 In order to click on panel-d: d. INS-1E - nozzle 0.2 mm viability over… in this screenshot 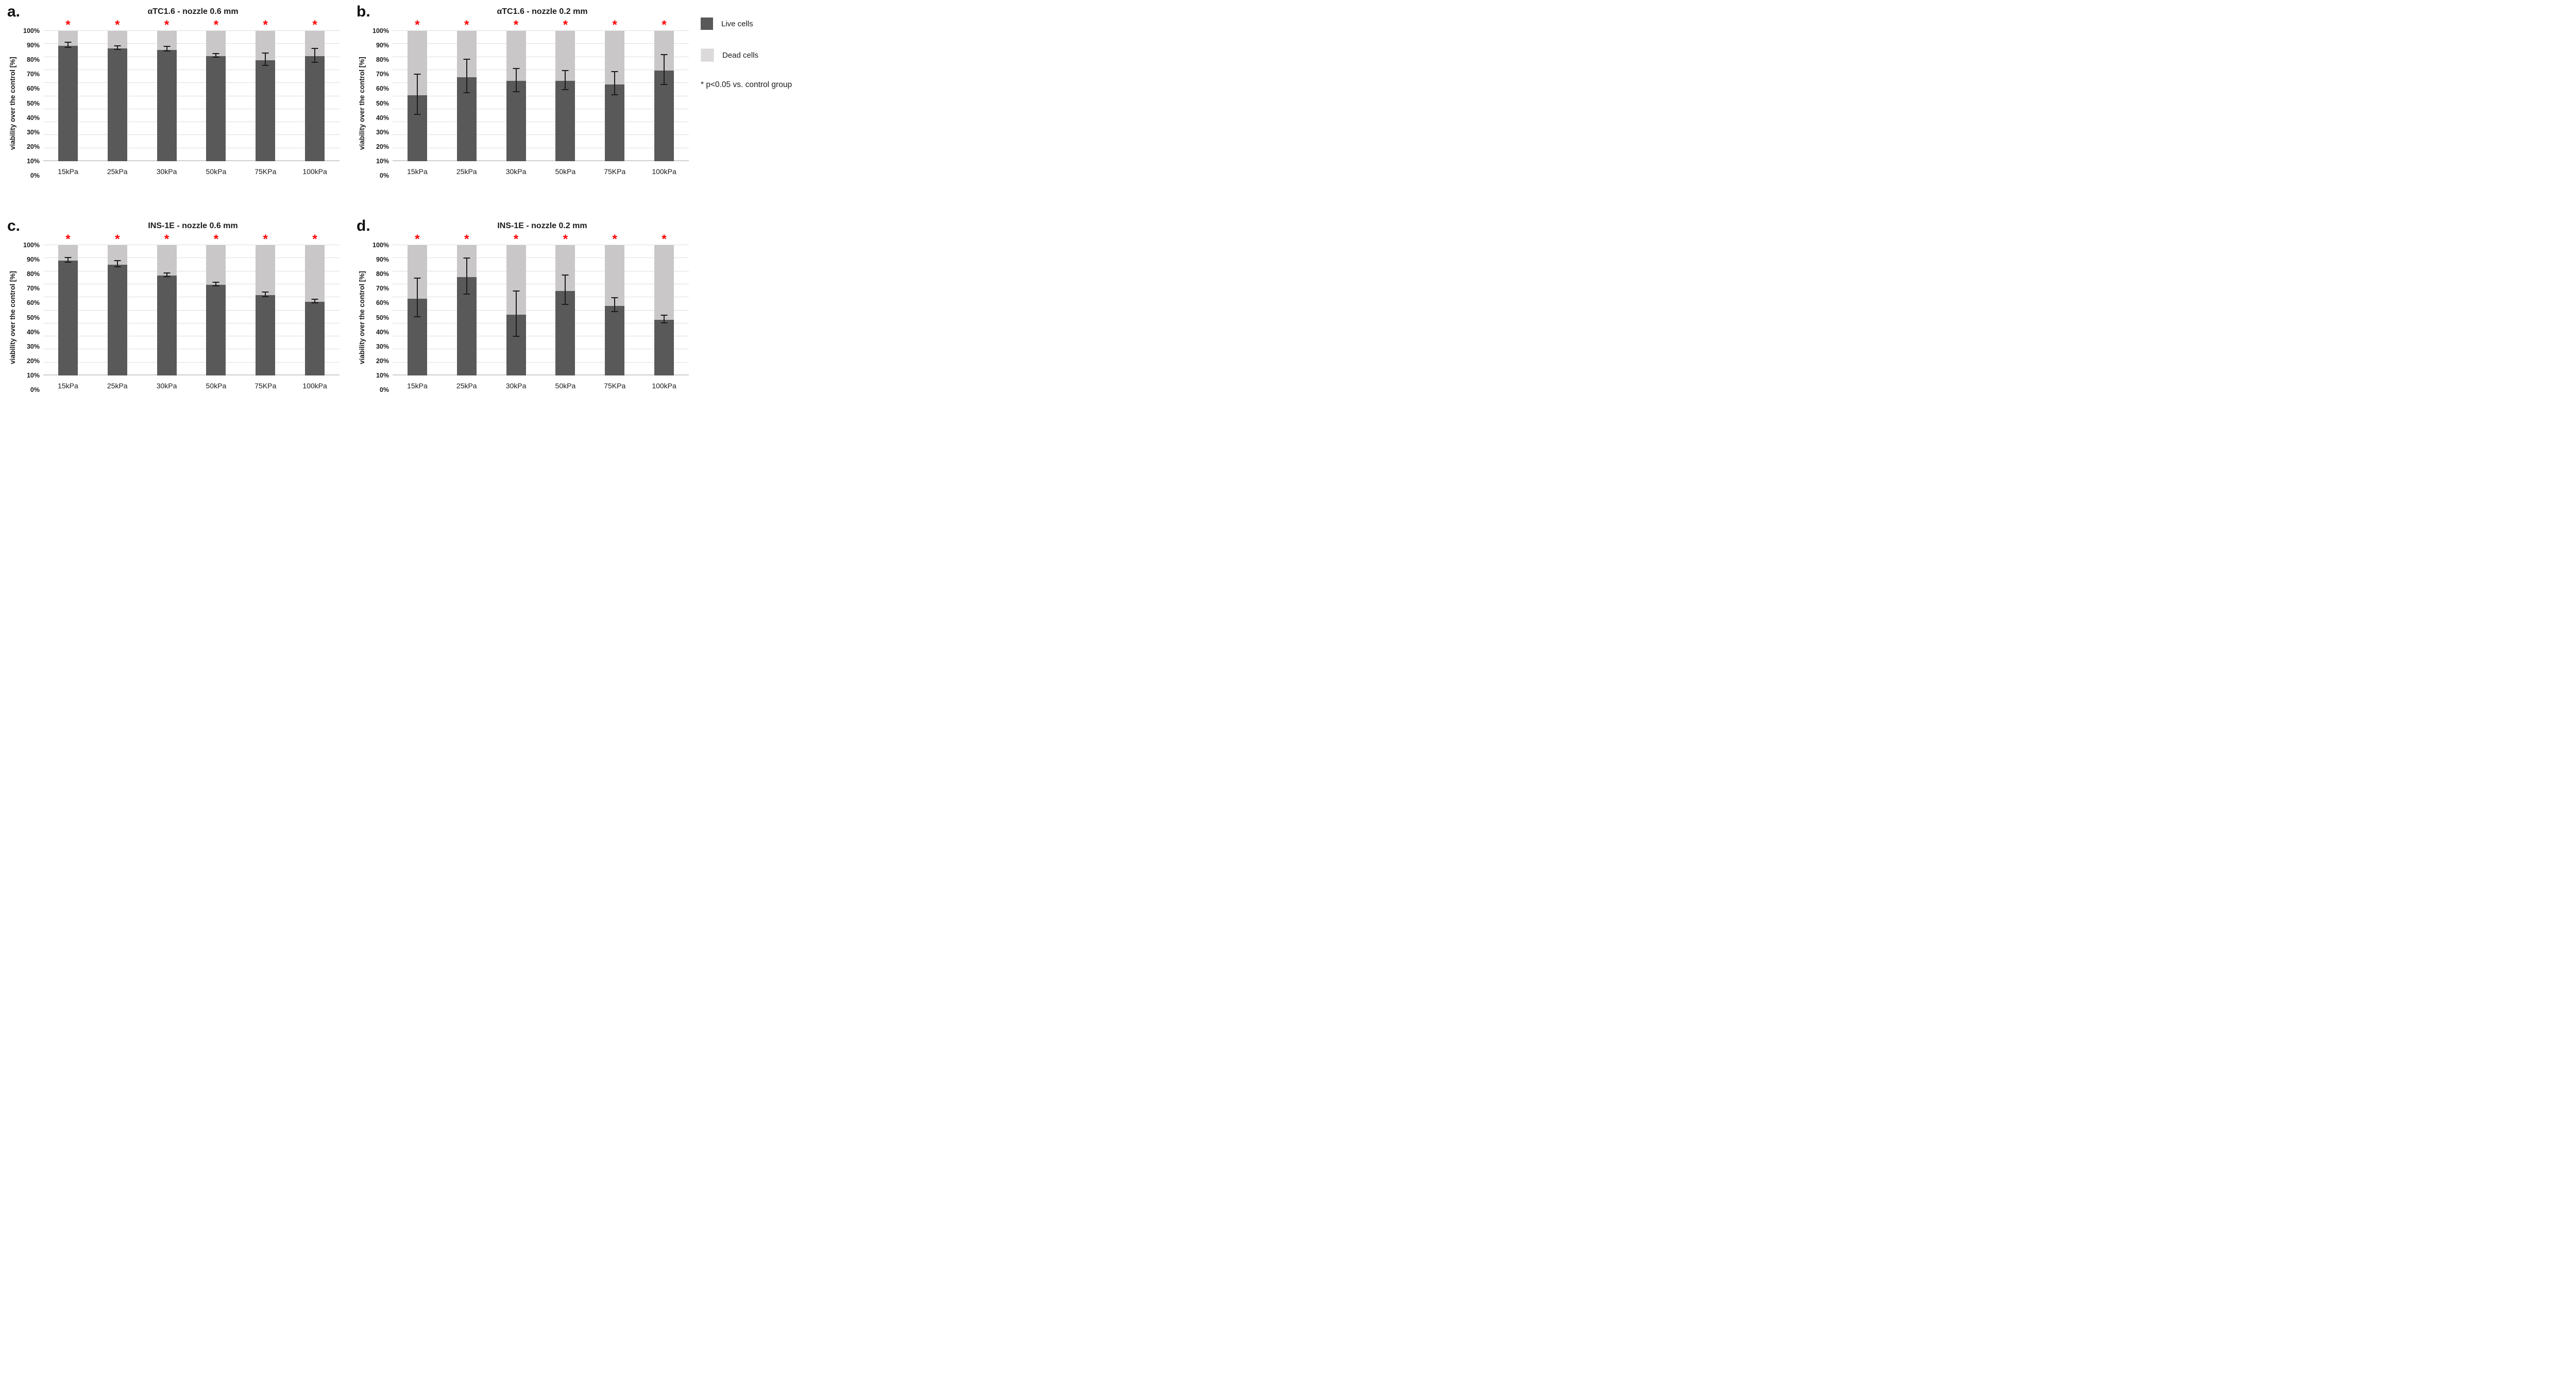, I will do `click(525, 321)`.